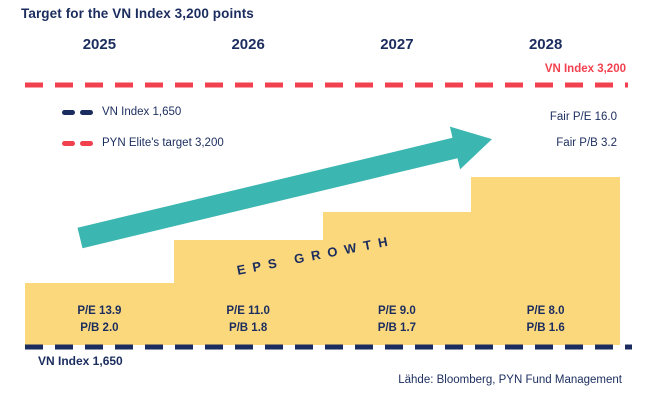  What do you see at coordinates (397, 44) in the screenshot?
I see `year-label-2027: 2027` at bounding box center [397, 44].